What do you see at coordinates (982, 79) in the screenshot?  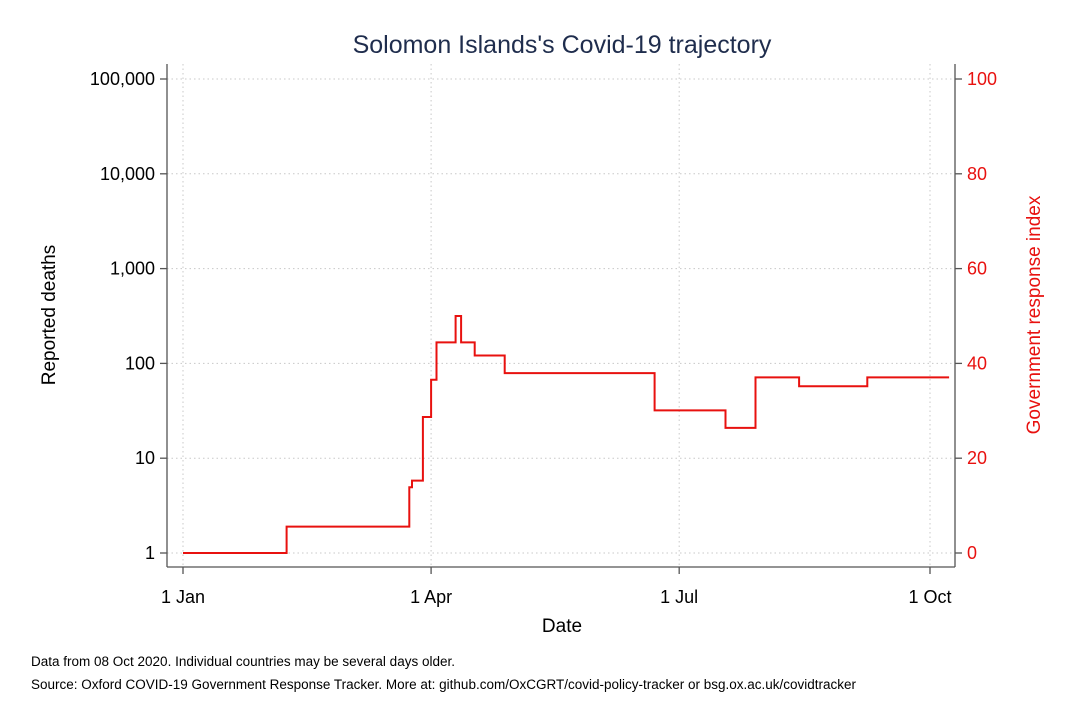 I see `y-right-tick-label-5: 100` at bounding box center [982, 79].